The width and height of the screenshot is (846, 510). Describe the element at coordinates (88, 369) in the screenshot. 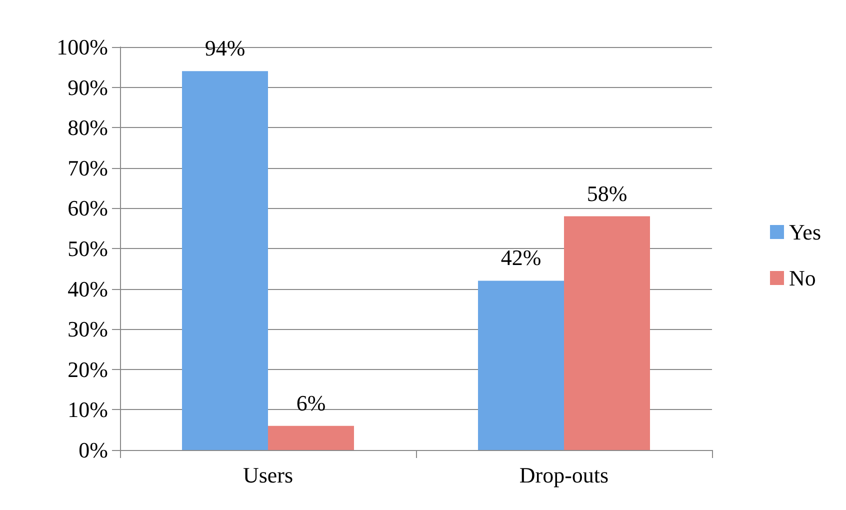

I see `y-tick-label: 20%` at that location.